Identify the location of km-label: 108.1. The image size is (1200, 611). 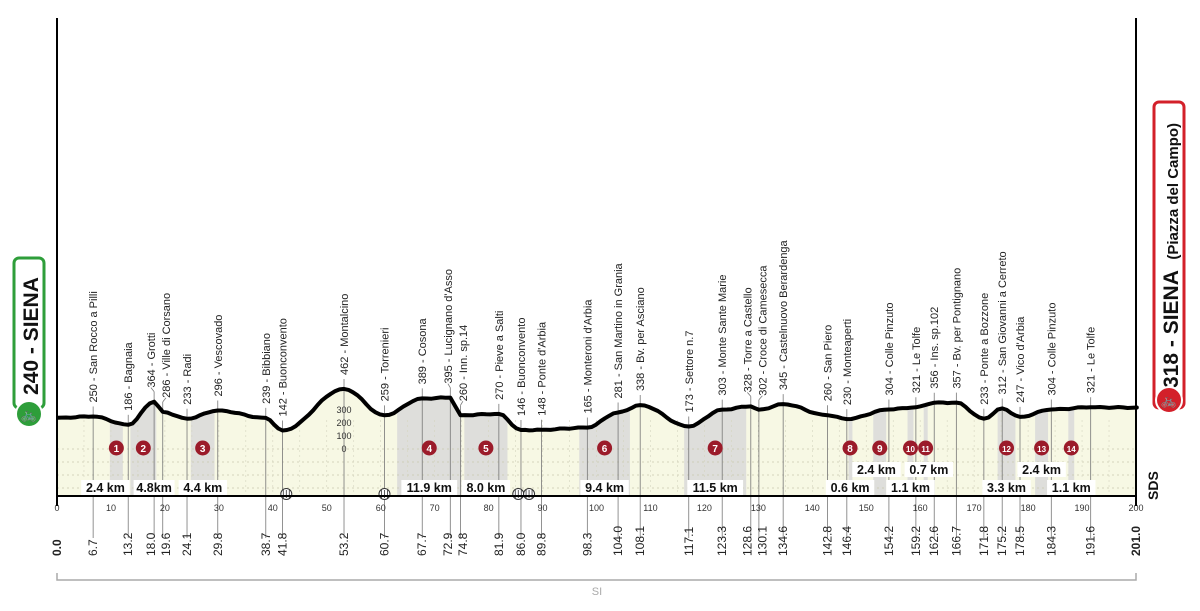
(640, 541).